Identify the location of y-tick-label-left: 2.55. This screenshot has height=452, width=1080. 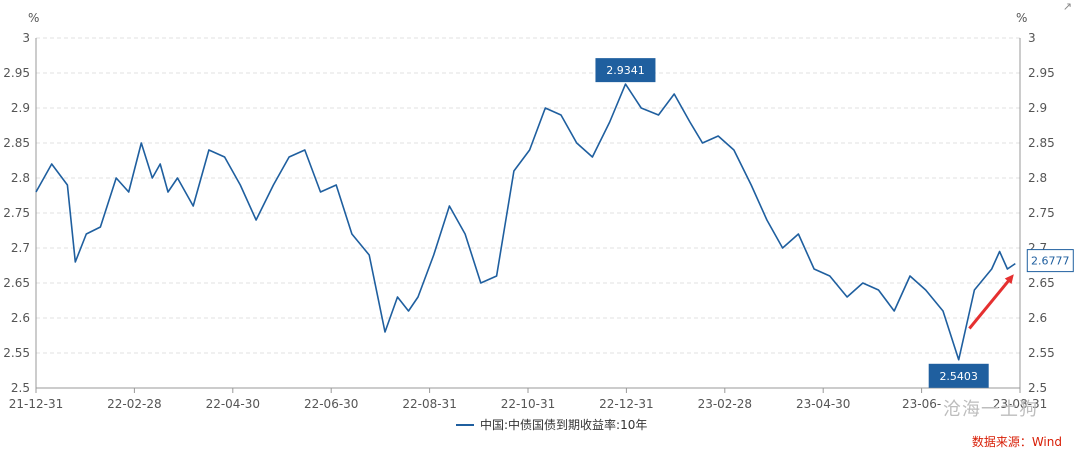
(16, 353).